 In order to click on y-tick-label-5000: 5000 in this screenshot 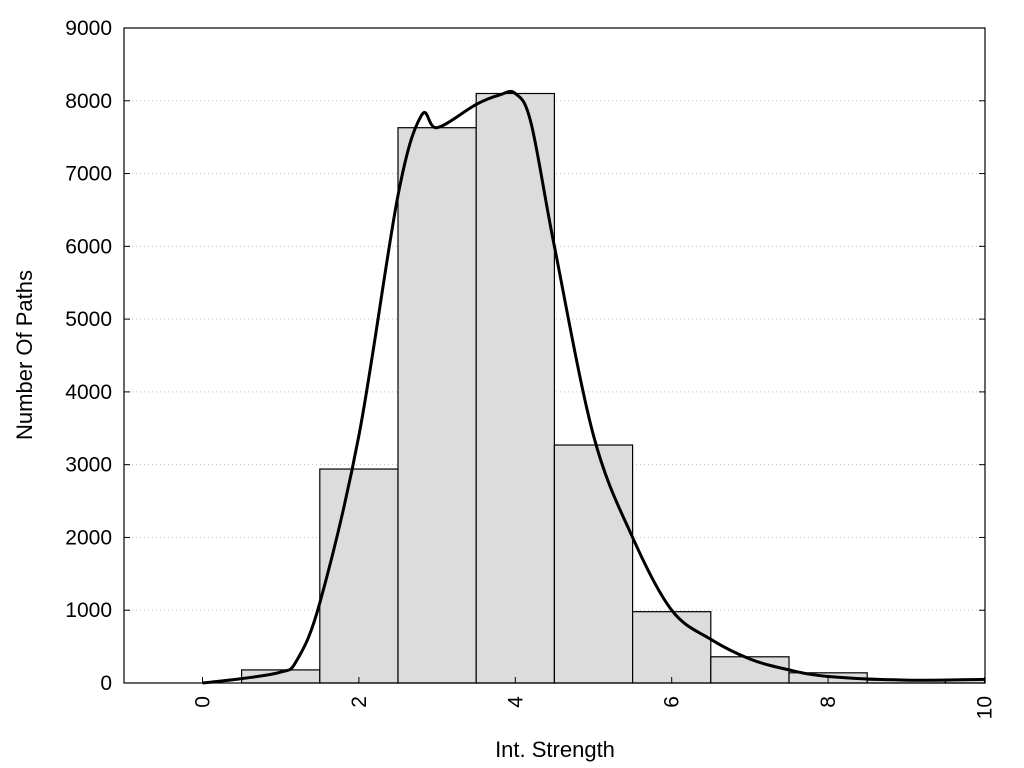, I will do `click(88, 319)`.